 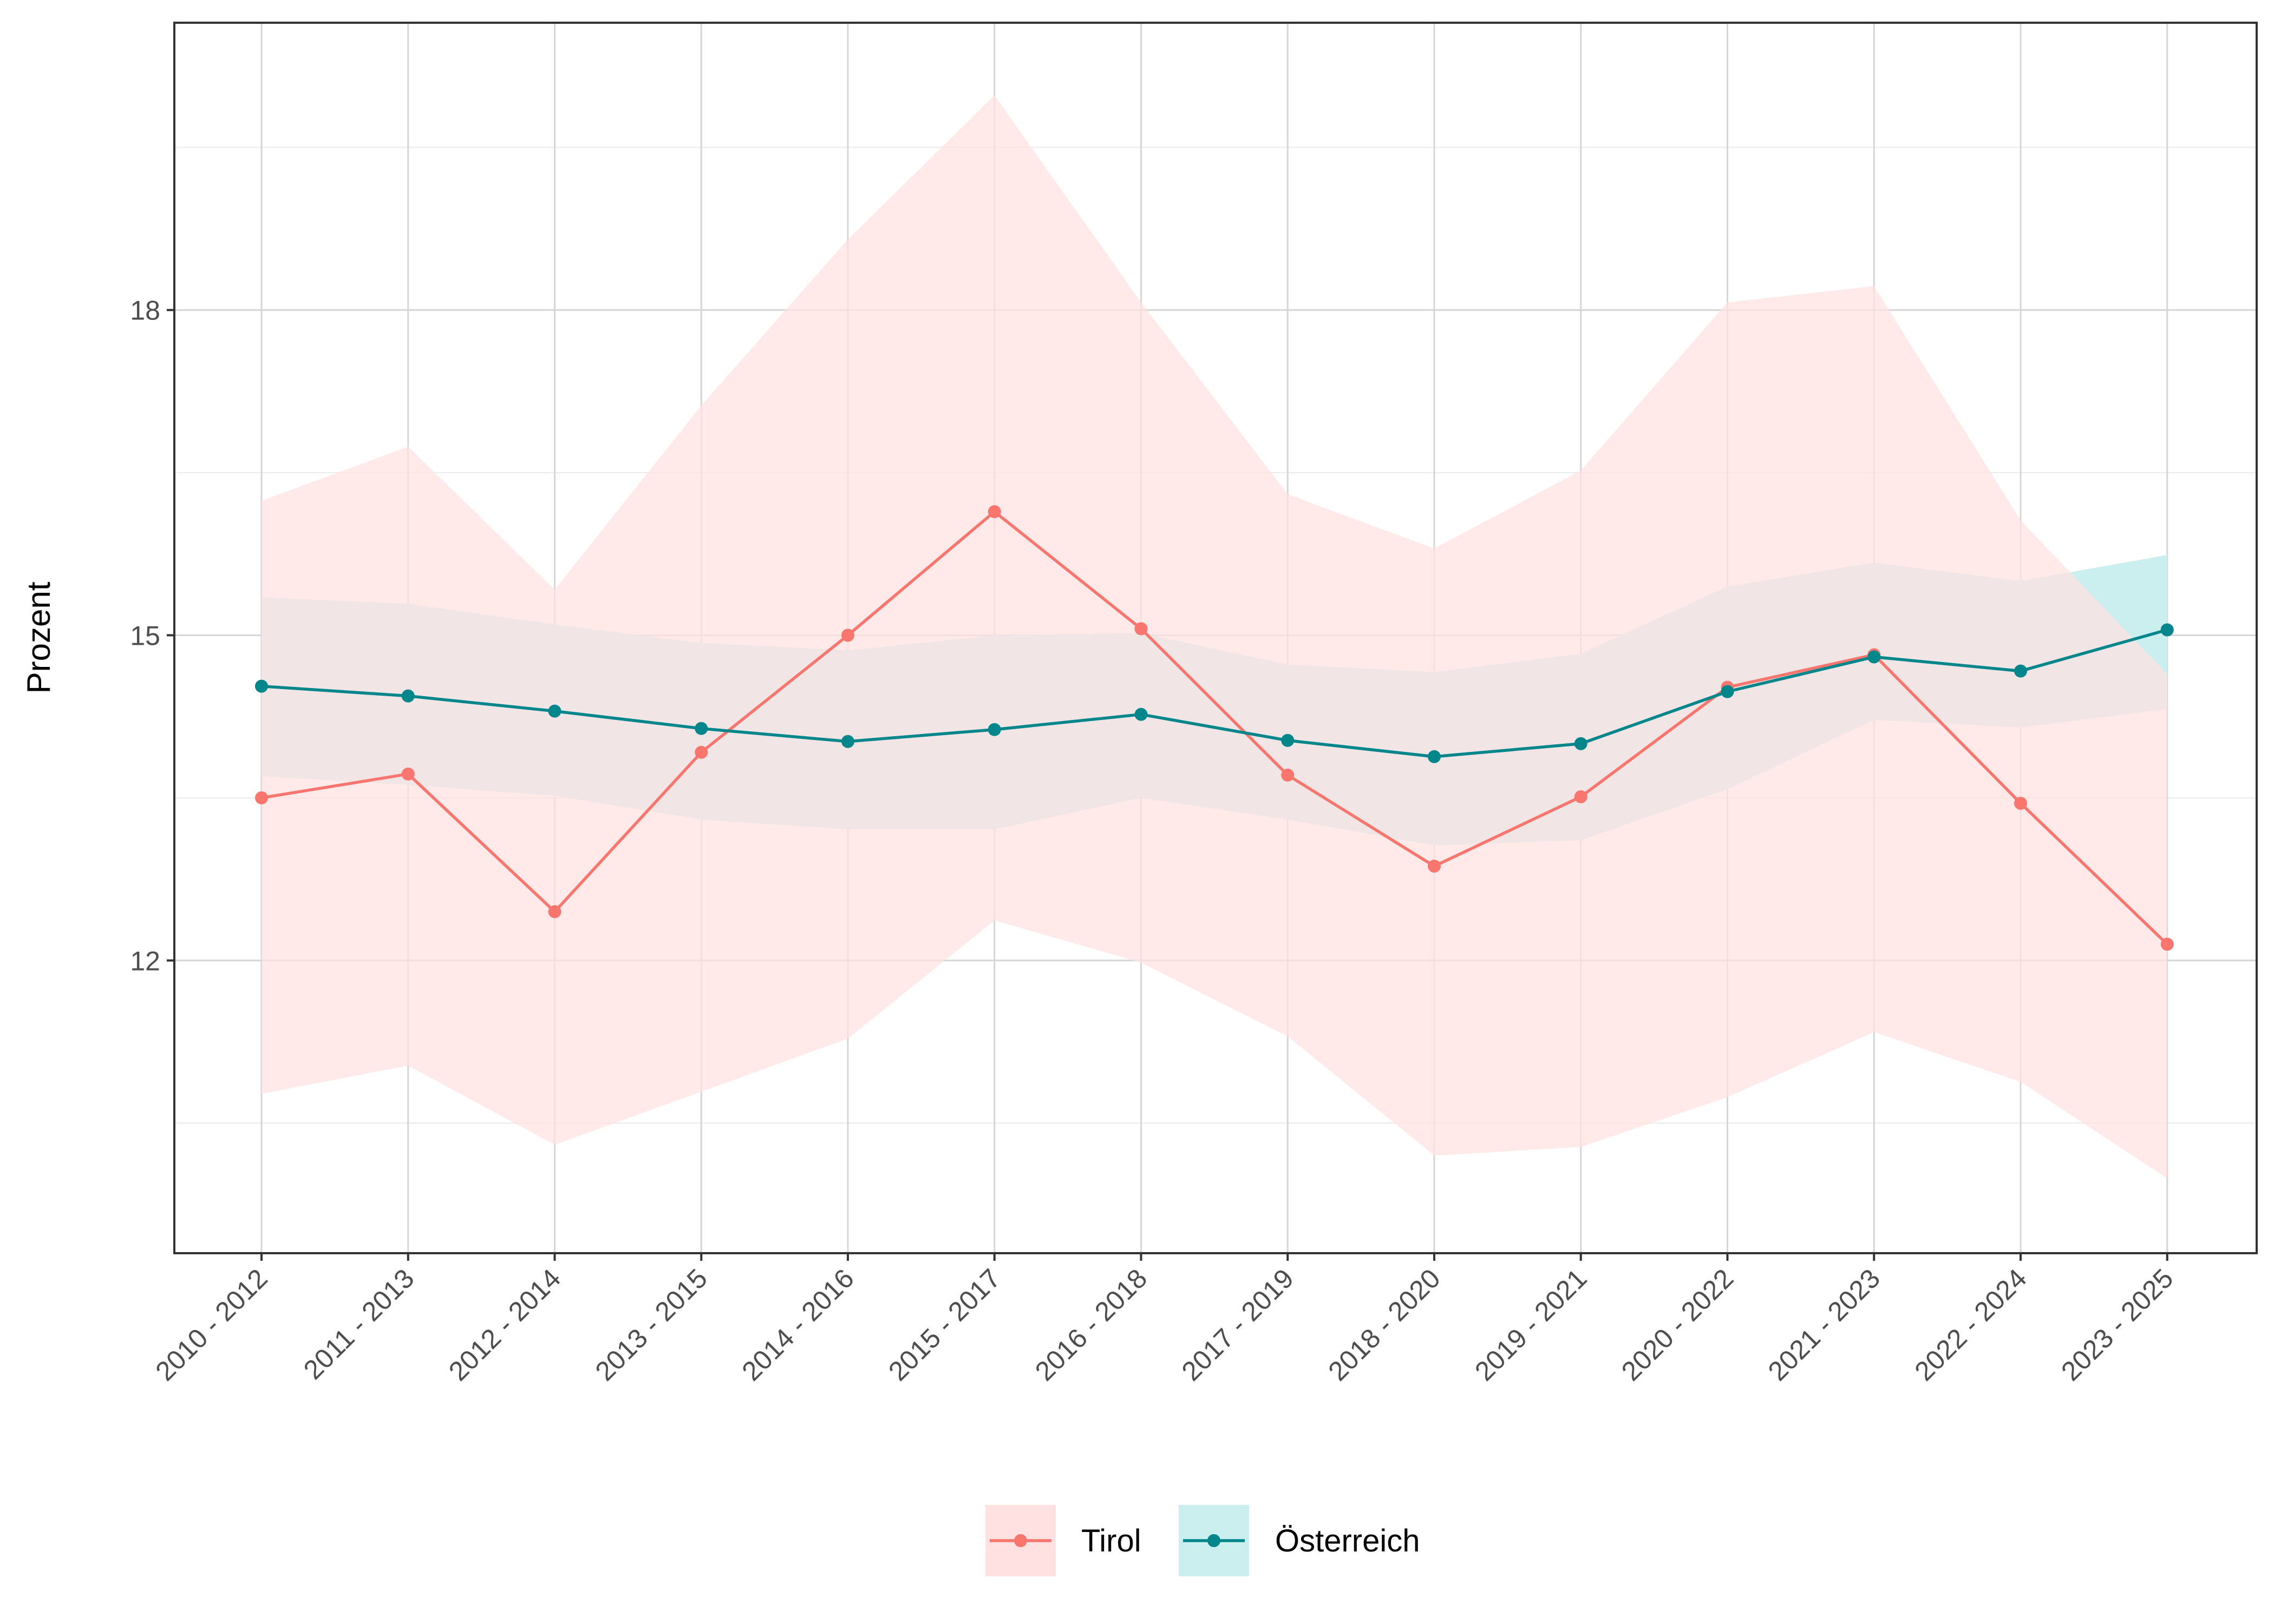 What do you see at coordinates (1238, 1324) in the screenshot?
I see `x-tick-label: 2017 - 2019` at bounding box center [1238, 1324].